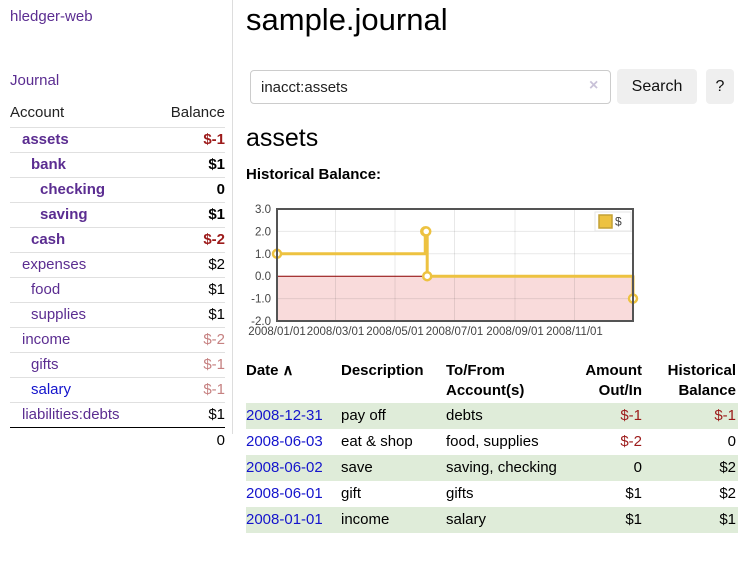 Image resolution: width=742 pixels, height=582 pixels. I want to click on transaction-date-cell: 2008-06-03, so click(293, 442).